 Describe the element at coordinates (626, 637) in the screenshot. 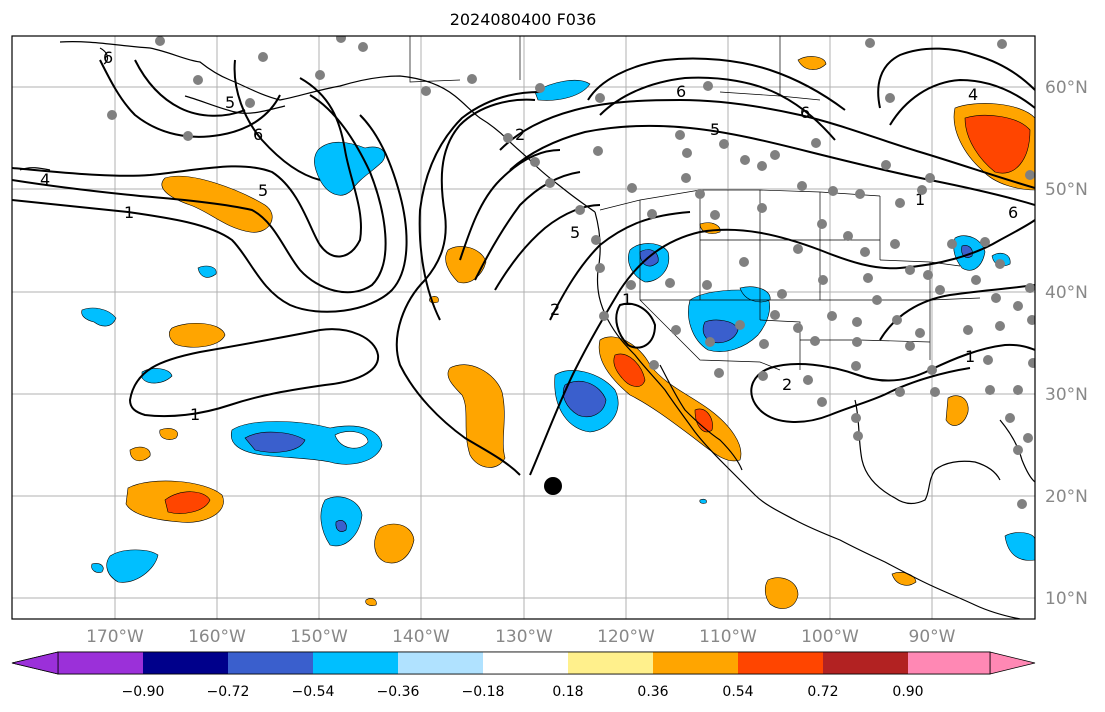

I see `lon-label: 120°W` at that location.